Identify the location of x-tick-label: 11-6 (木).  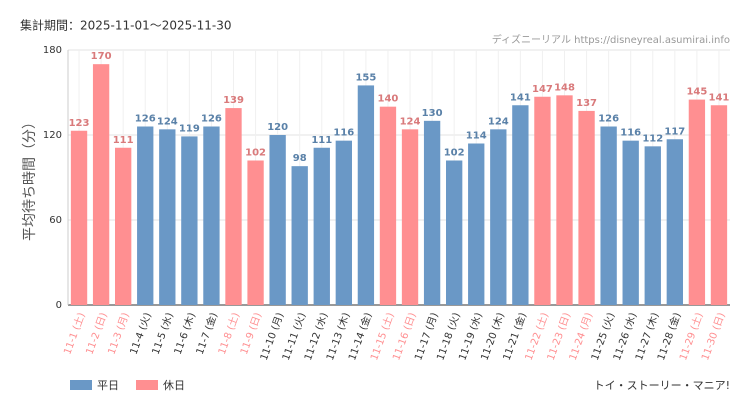
(185, 333).